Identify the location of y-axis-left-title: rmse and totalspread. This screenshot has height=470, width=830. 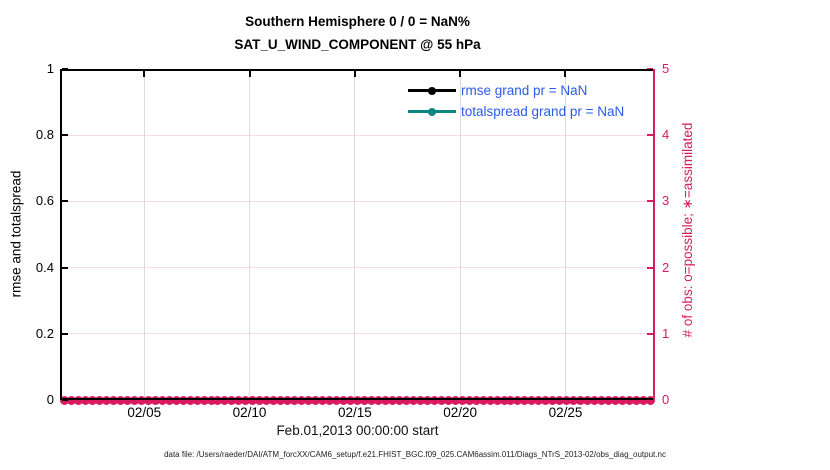
(16, 234).